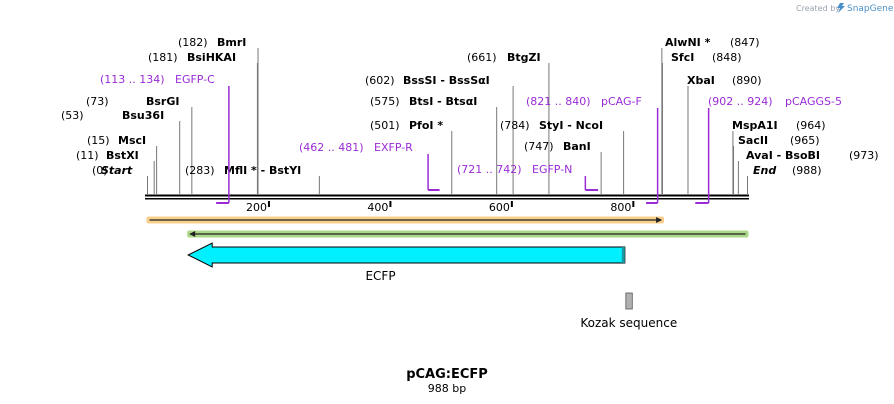 This screenshot has width=894, height=404. What do you see at coordinates (100, 170) in the screenshot?
I see `site-position: (0)` at bounding box center [100, 170].